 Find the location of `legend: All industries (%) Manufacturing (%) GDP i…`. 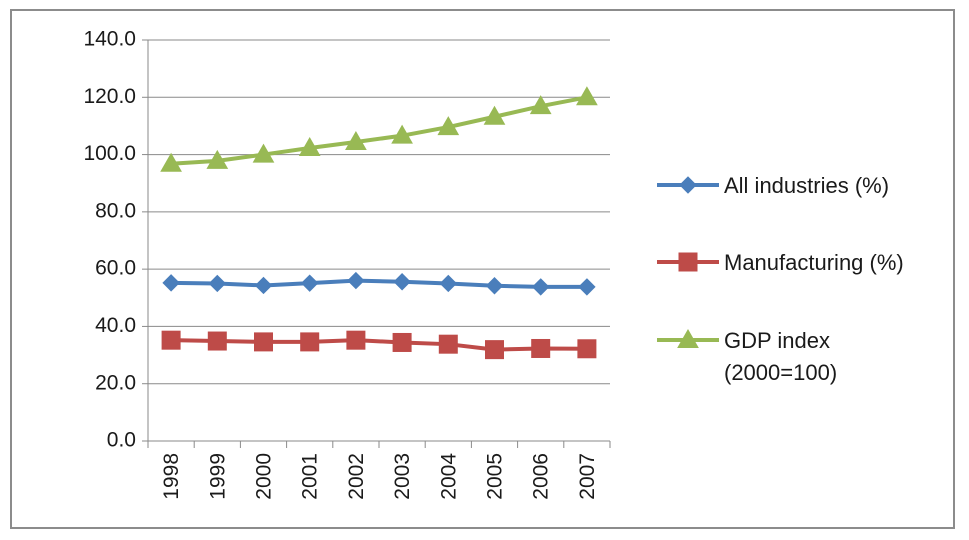

legend: All industries (%) Manufacturing (%) GDP i… is located at coordinates (780, 279).